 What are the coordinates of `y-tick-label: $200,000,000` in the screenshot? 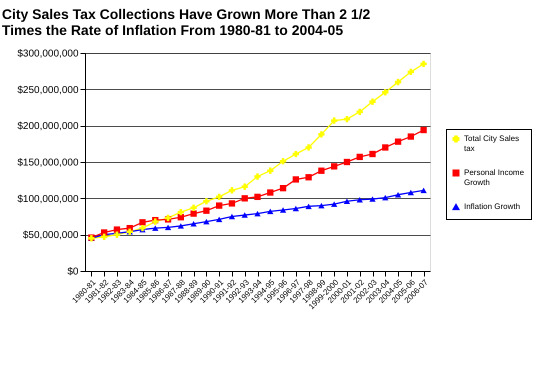 It's located at (48, 126).